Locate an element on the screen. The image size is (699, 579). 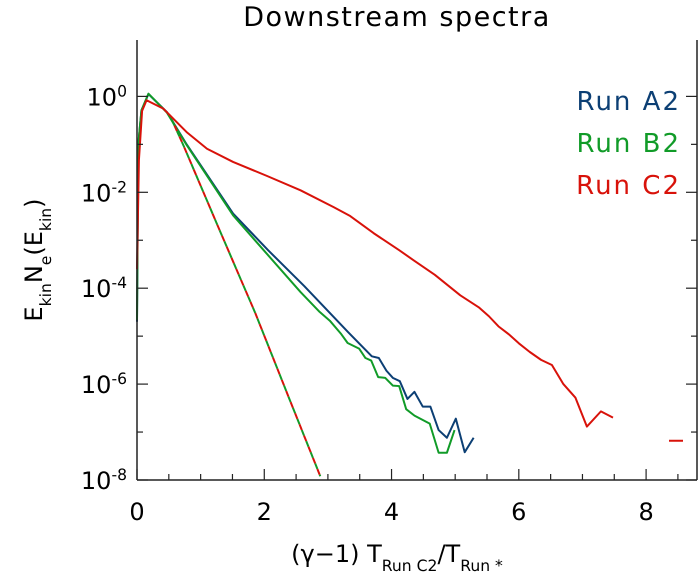
x-tick-label: 2 is located at coordinates (264, 512).